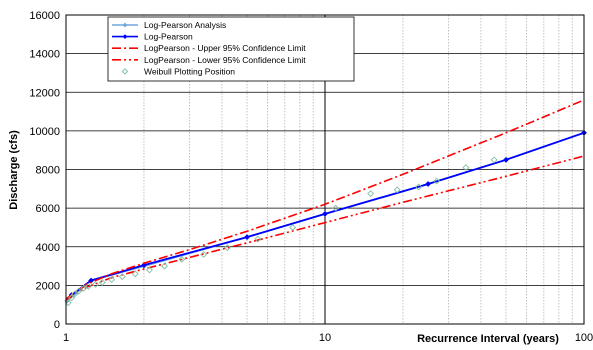  I want to click on legend-label: Log-Pearson, so click(168, 37).